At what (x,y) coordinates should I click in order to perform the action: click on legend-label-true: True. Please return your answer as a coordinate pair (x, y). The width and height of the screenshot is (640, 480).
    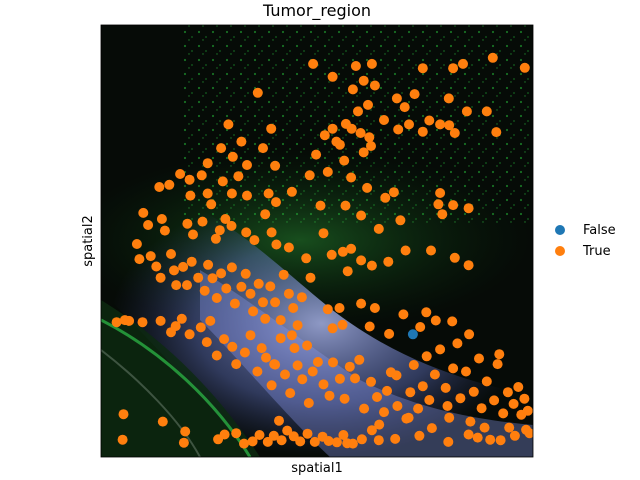
    Looking at the image, I should click on (596, 251).